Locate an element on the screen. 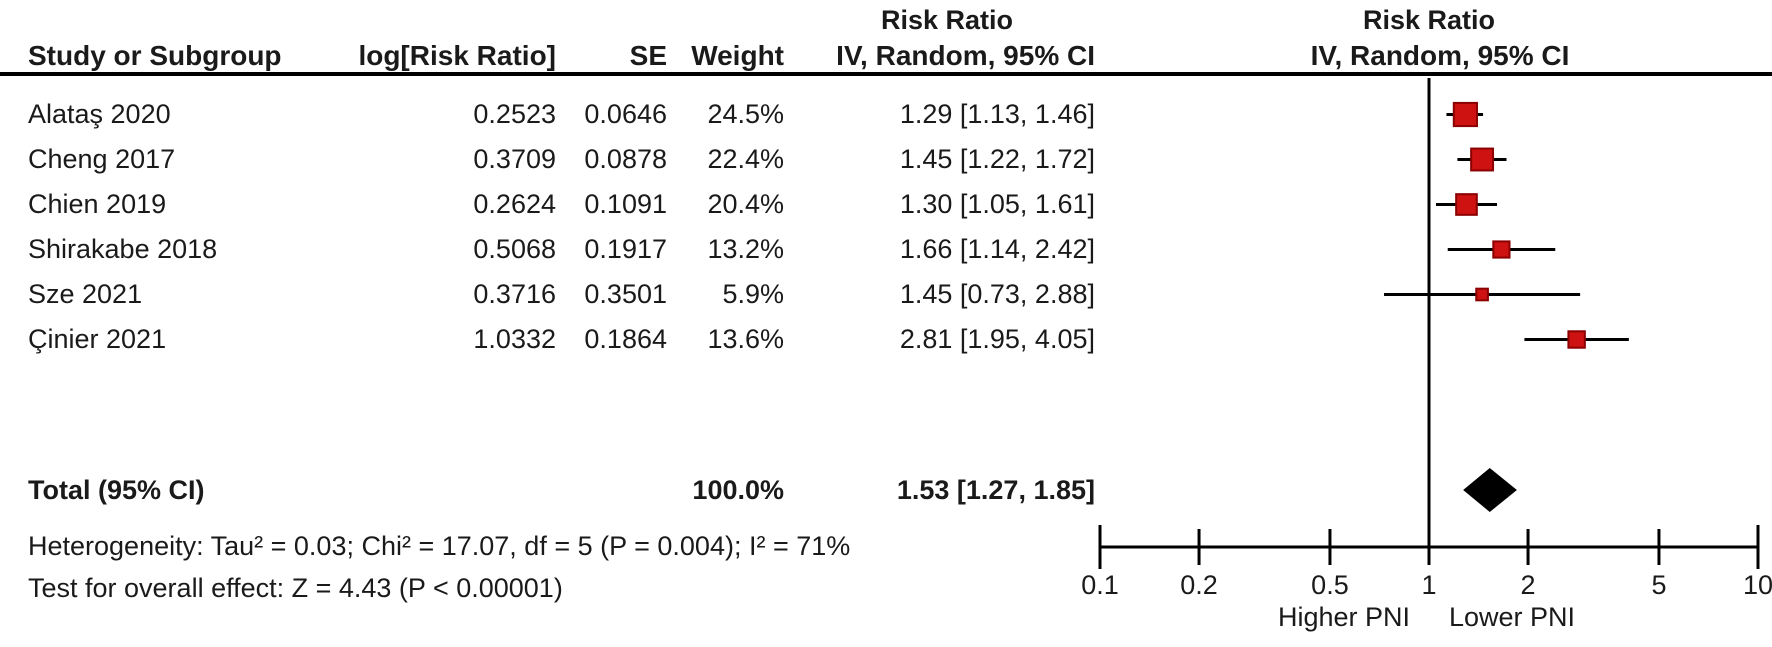 This screenshot has height=647, width=1772. se-value: 0.3501 is located at coordinates (625, 294).